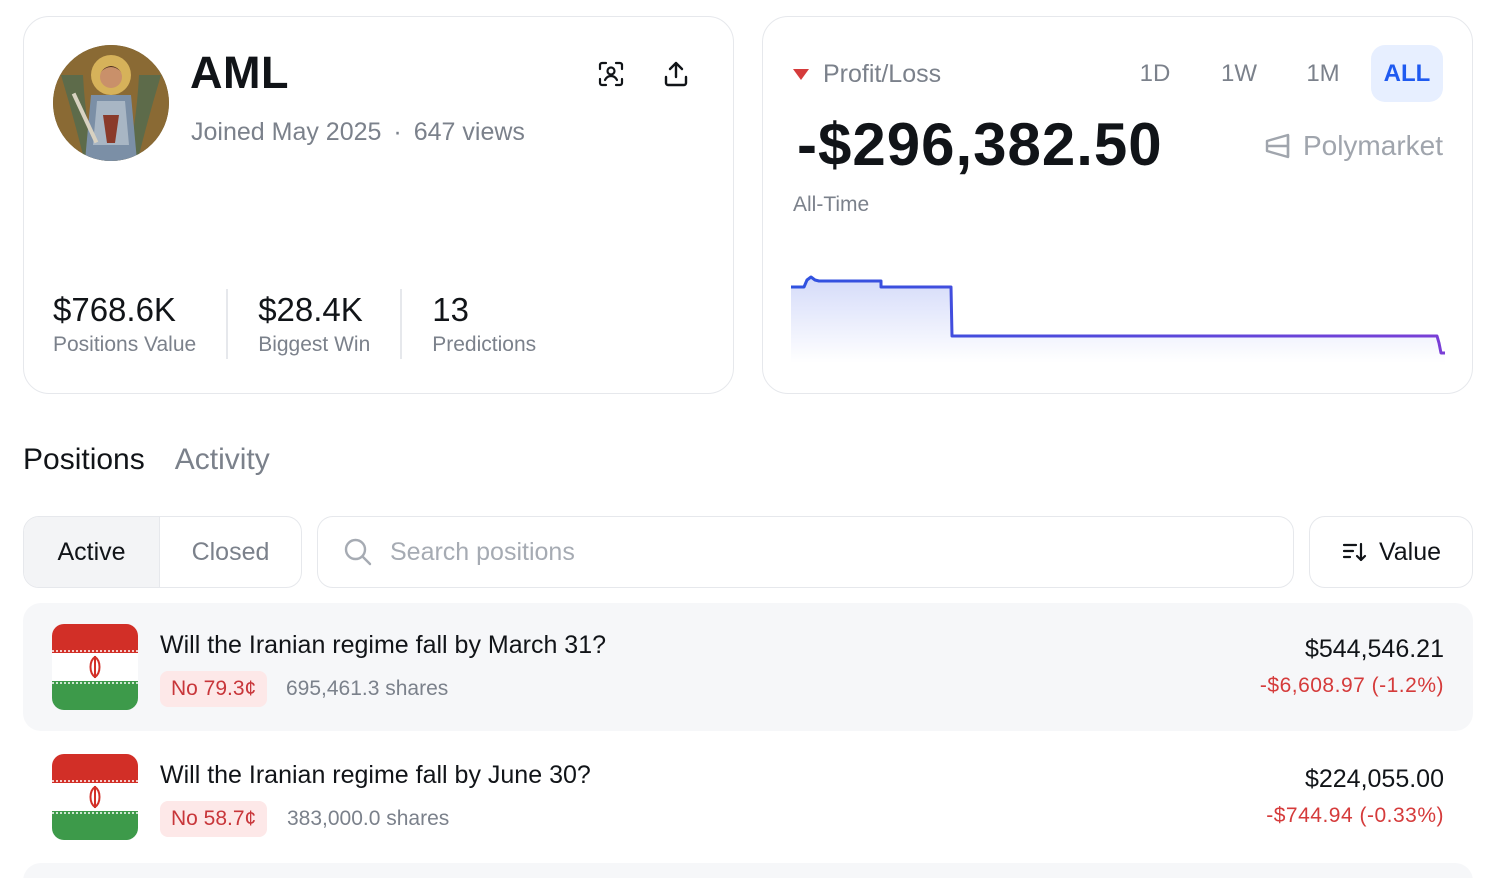  I want to click on stat-positions-value: $768.6K Positions Value, so click(139, 324).